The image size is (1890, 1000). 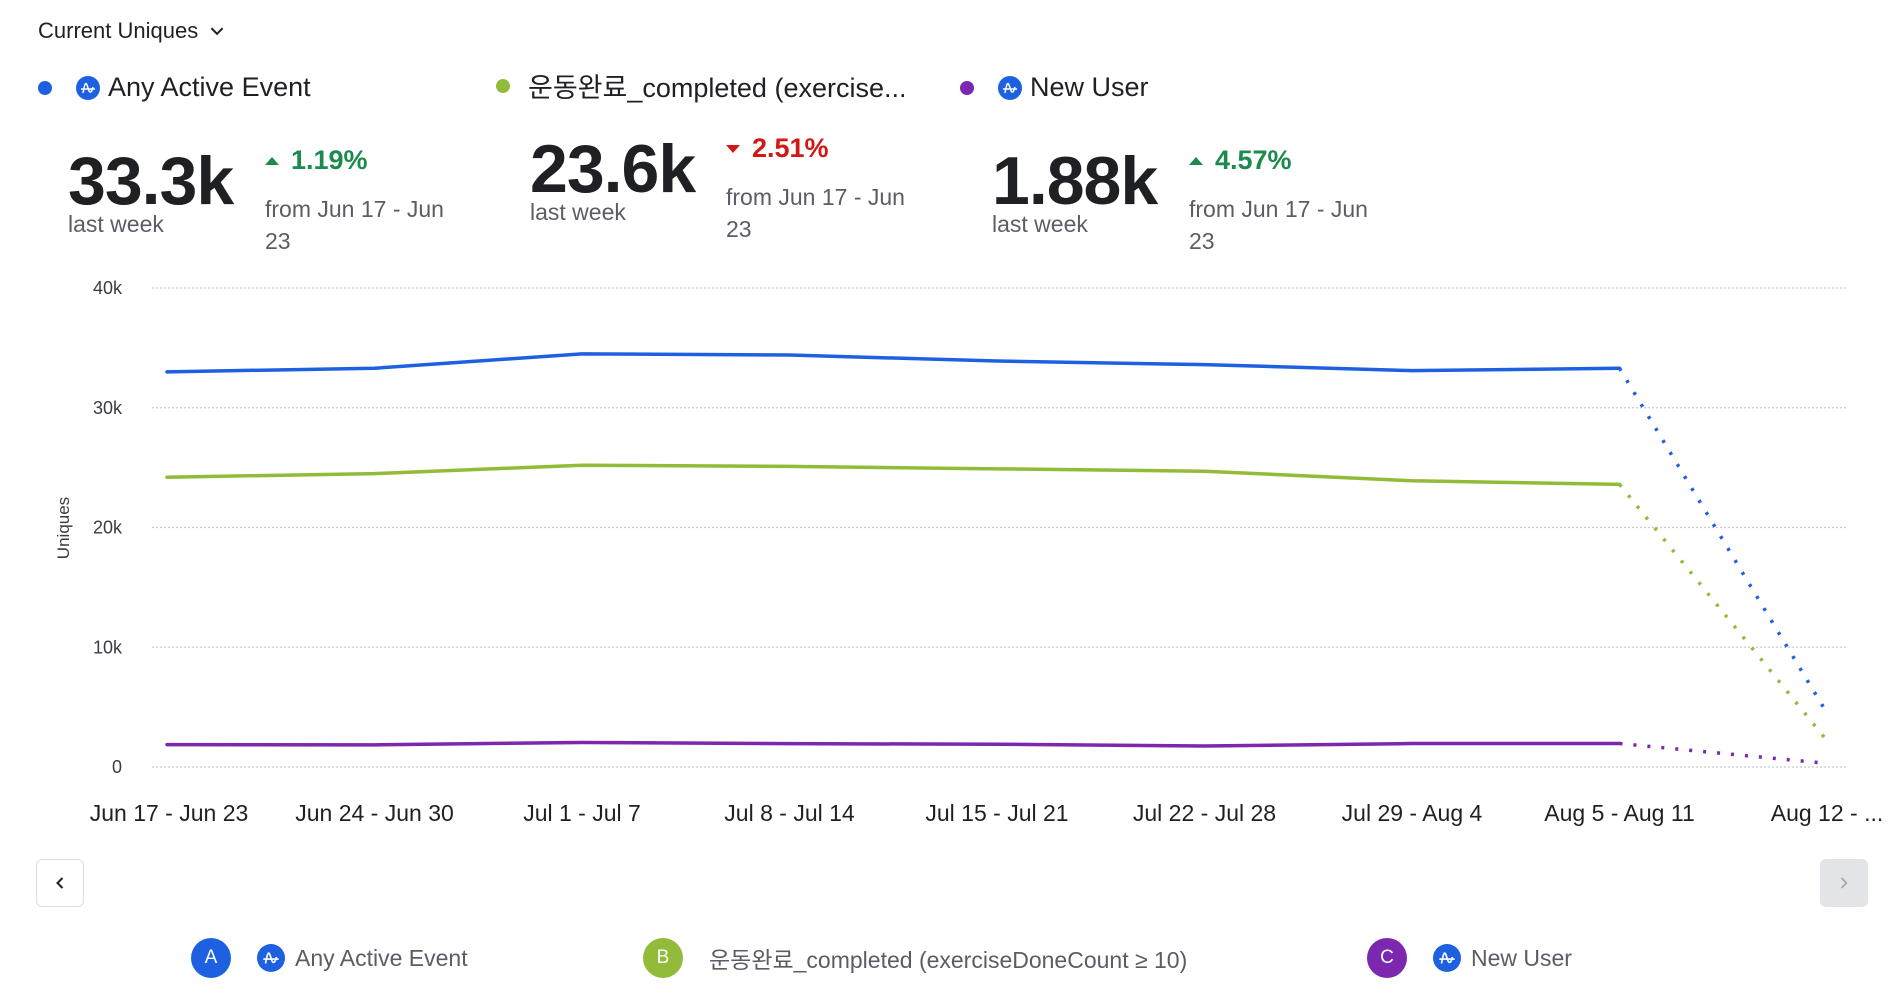 I want to click on series-name: Any Active Event, so click(x=209, y=87).